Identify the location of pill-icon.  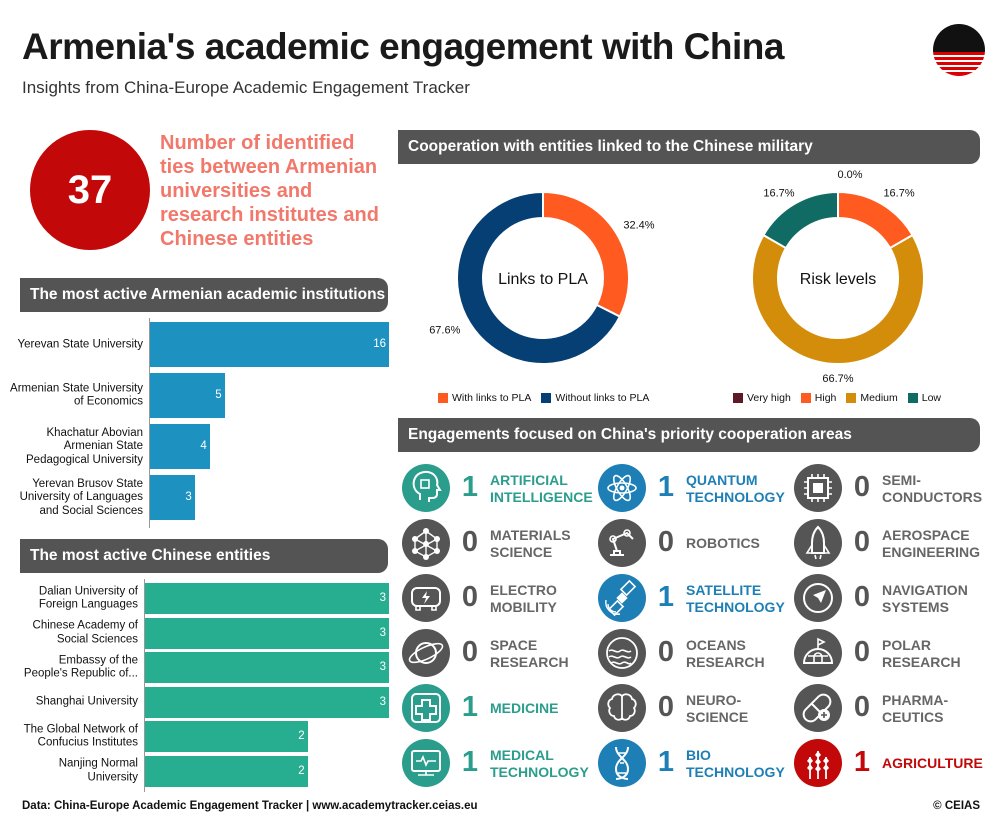
(818, 708).